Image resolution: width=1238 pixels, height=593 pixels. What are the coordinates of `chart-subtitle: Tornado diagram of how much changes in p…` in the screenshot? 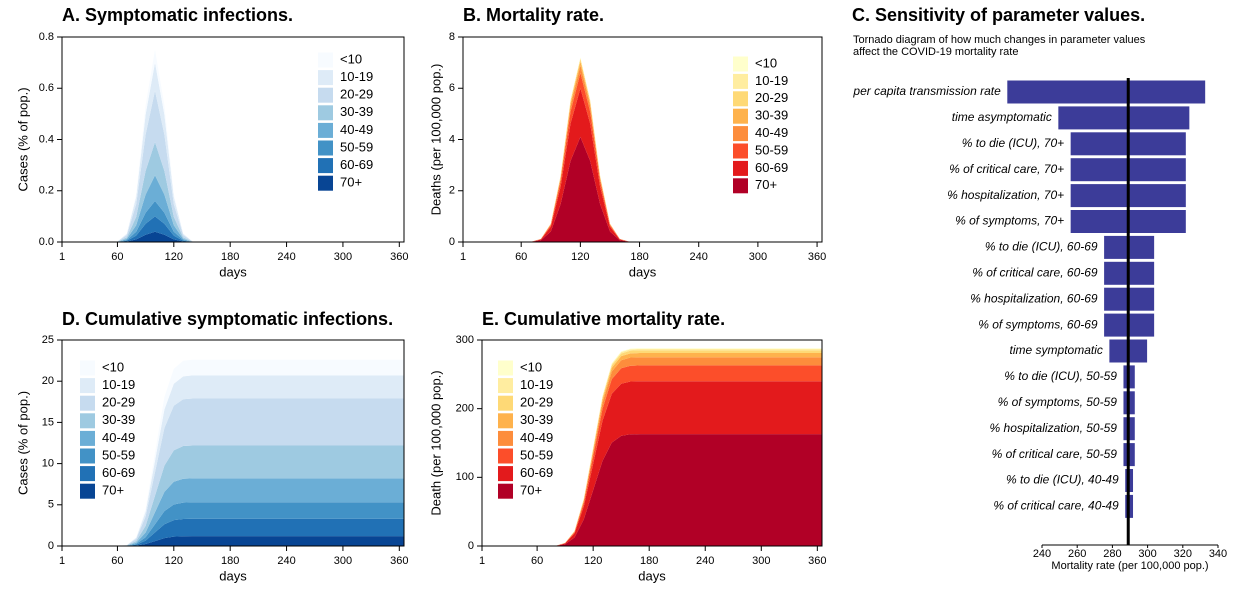 It's located at (999, 40).